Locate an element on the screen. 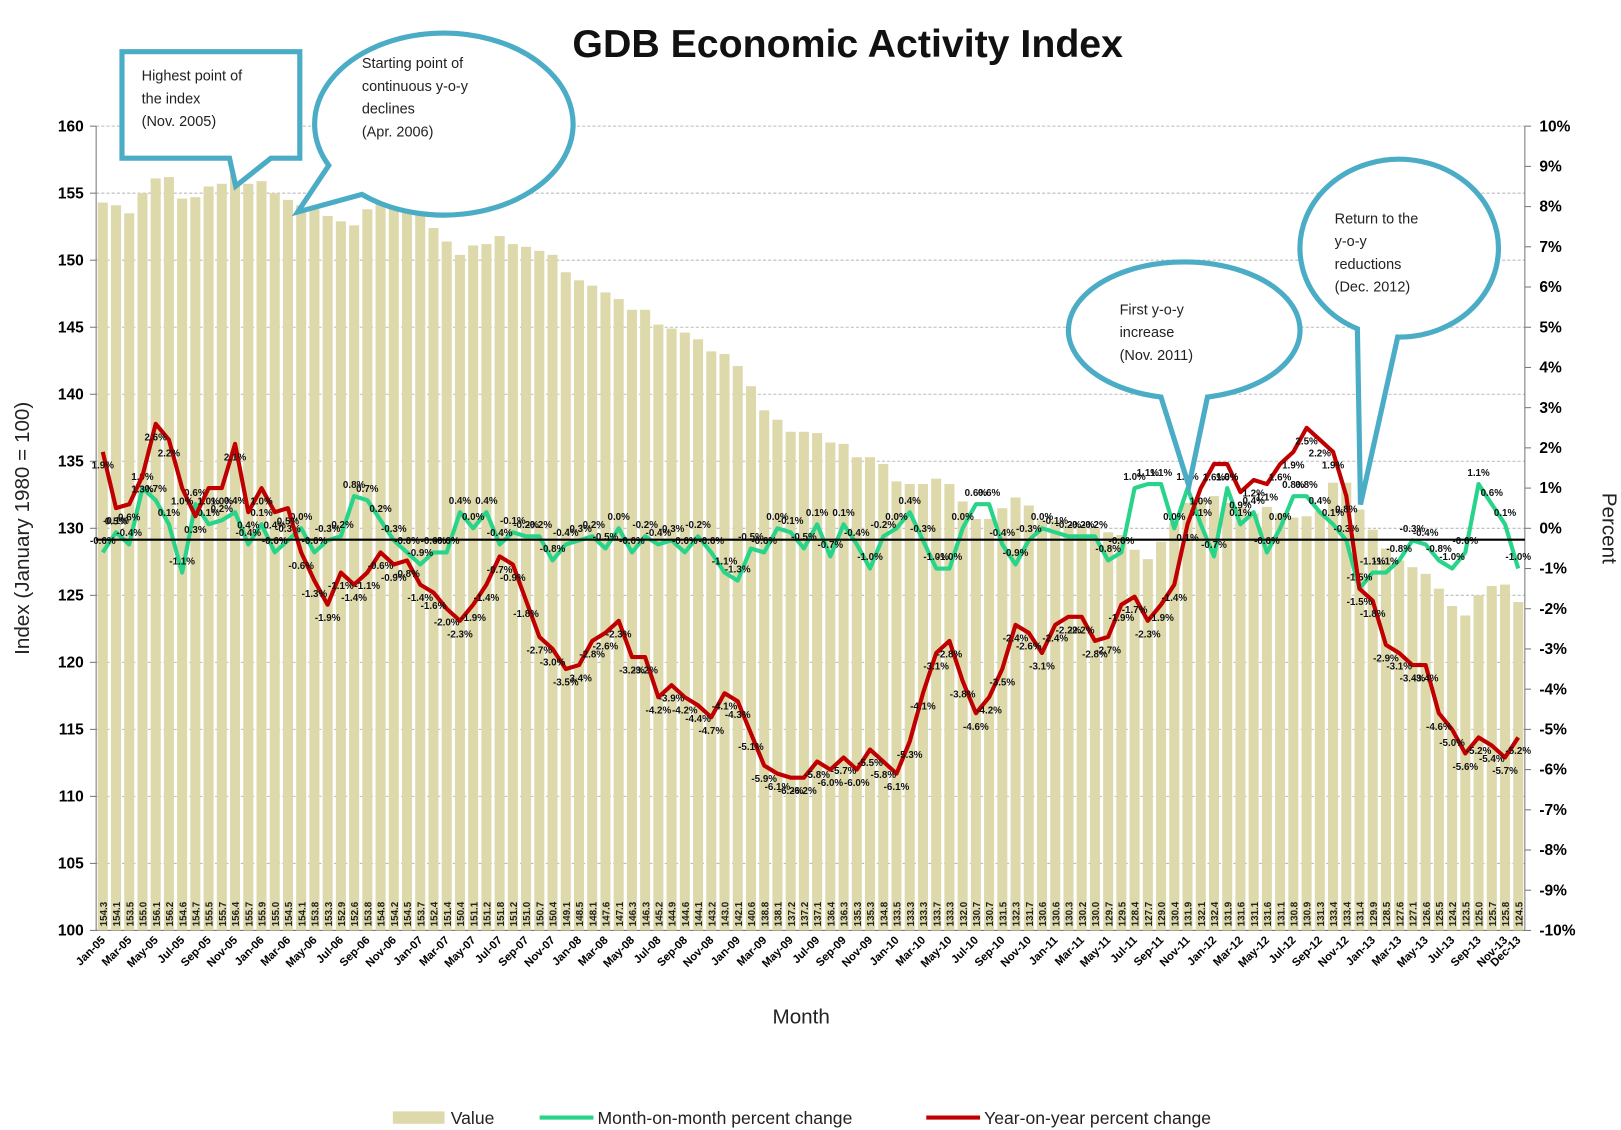  bar-value-label: 154.1 is located at coordinates (117, 913).